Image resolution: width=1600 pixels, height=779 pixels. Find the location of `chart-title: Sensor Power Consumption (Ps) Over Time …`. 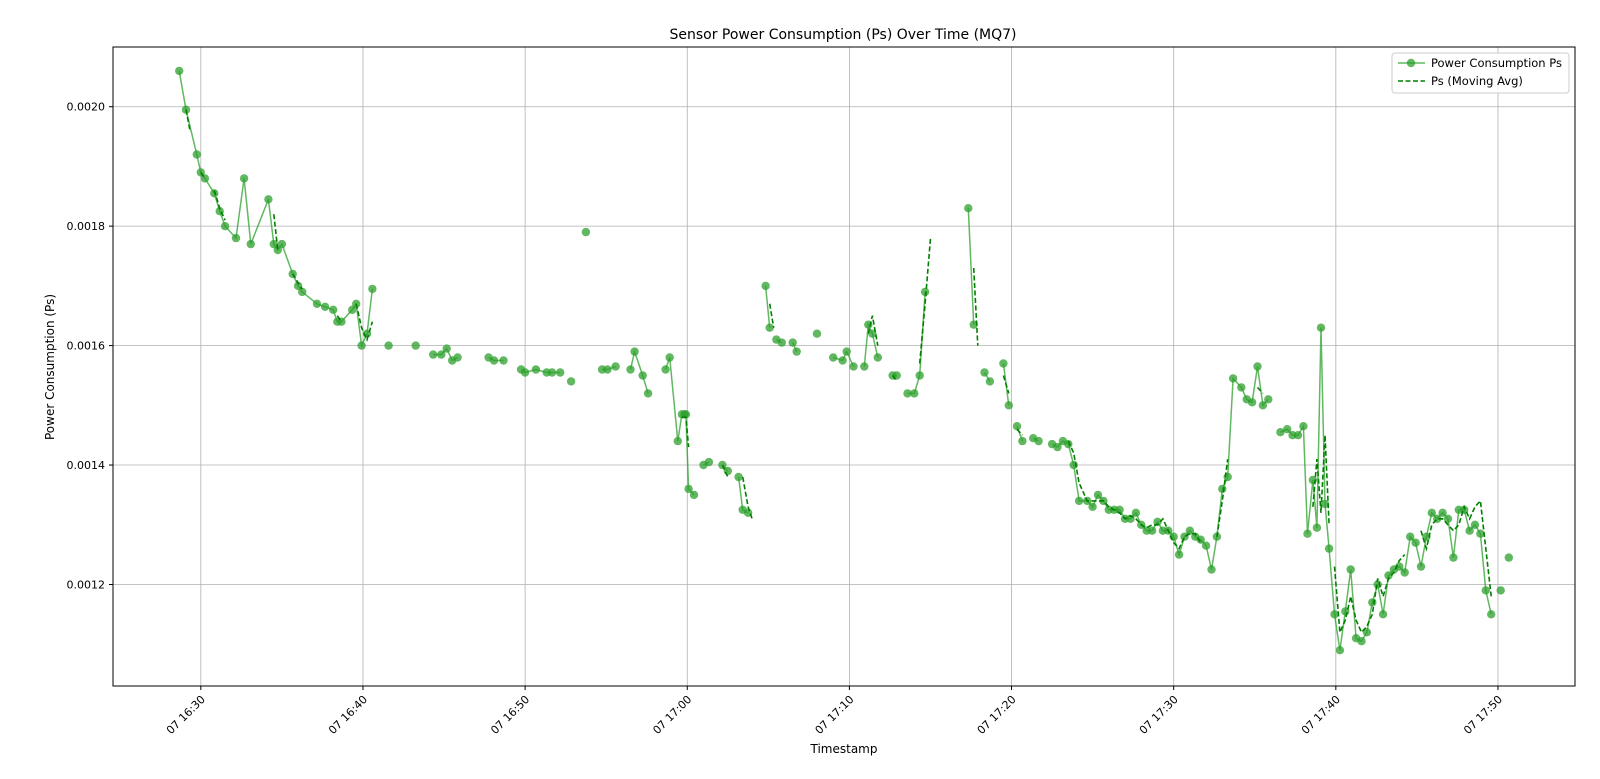

chart-title: Sensor Power Consumption (Ps) Over Time … is located at coordinates (842, 35).